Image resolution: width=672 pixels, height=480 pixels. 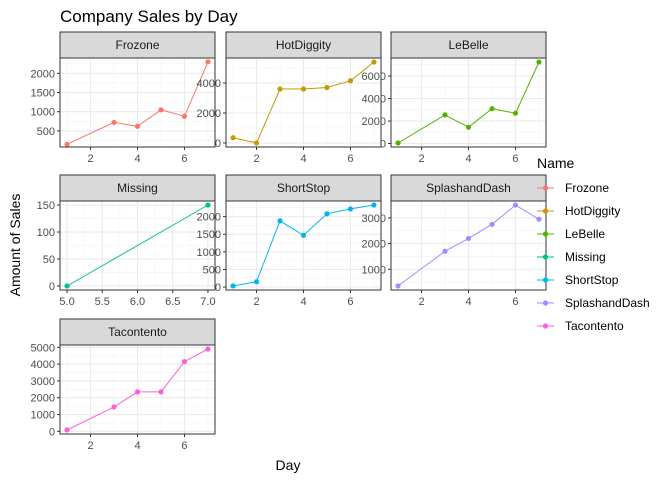 I want to click on y-tick-label: 5000, so click(x=43, y=348).